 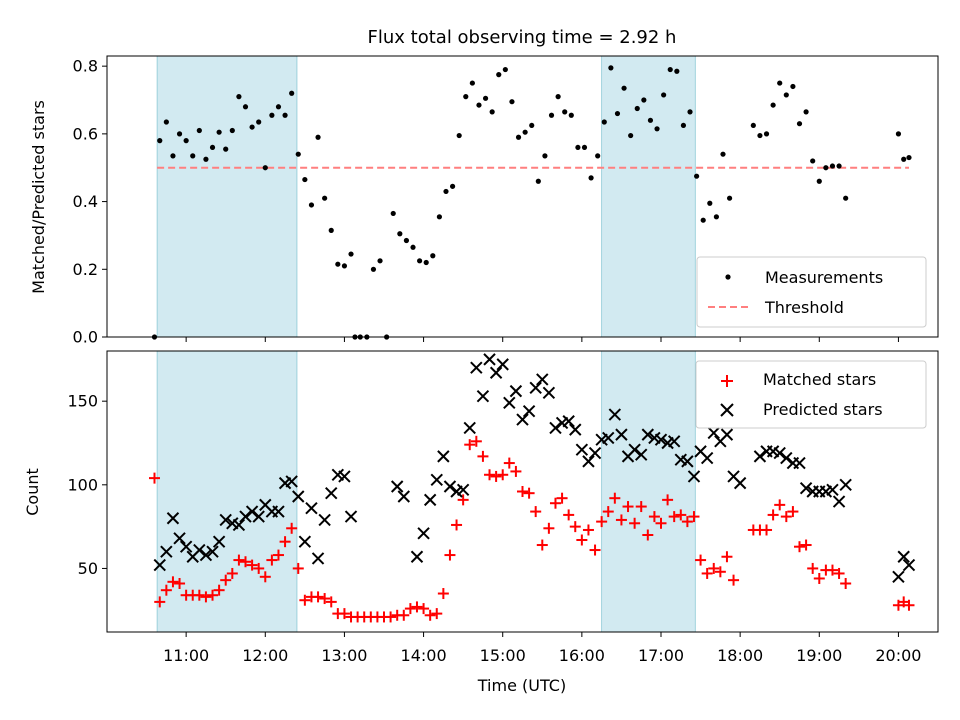 What do you see at coordinates (85, 133) in the screenshot?
I see `top-ytick-label: 0.6` at bounding box center [85, 133].